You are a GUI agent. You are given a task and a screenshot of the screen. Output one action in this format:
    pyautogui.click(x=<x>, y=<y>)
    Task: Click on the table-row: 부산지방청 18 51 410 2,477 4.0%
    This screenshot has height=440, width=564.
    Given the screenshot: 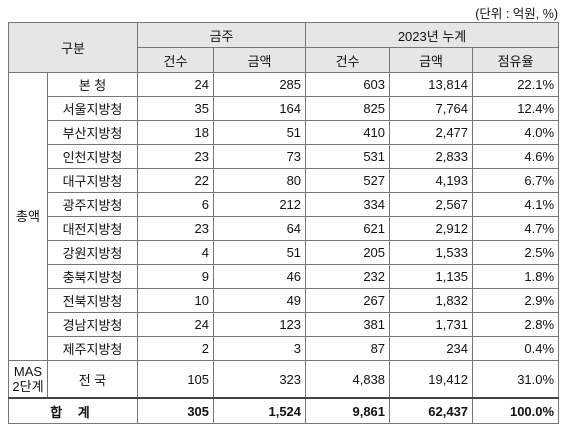 What is the action you would take?
    pyautogui.click(x=284, y=132)
    